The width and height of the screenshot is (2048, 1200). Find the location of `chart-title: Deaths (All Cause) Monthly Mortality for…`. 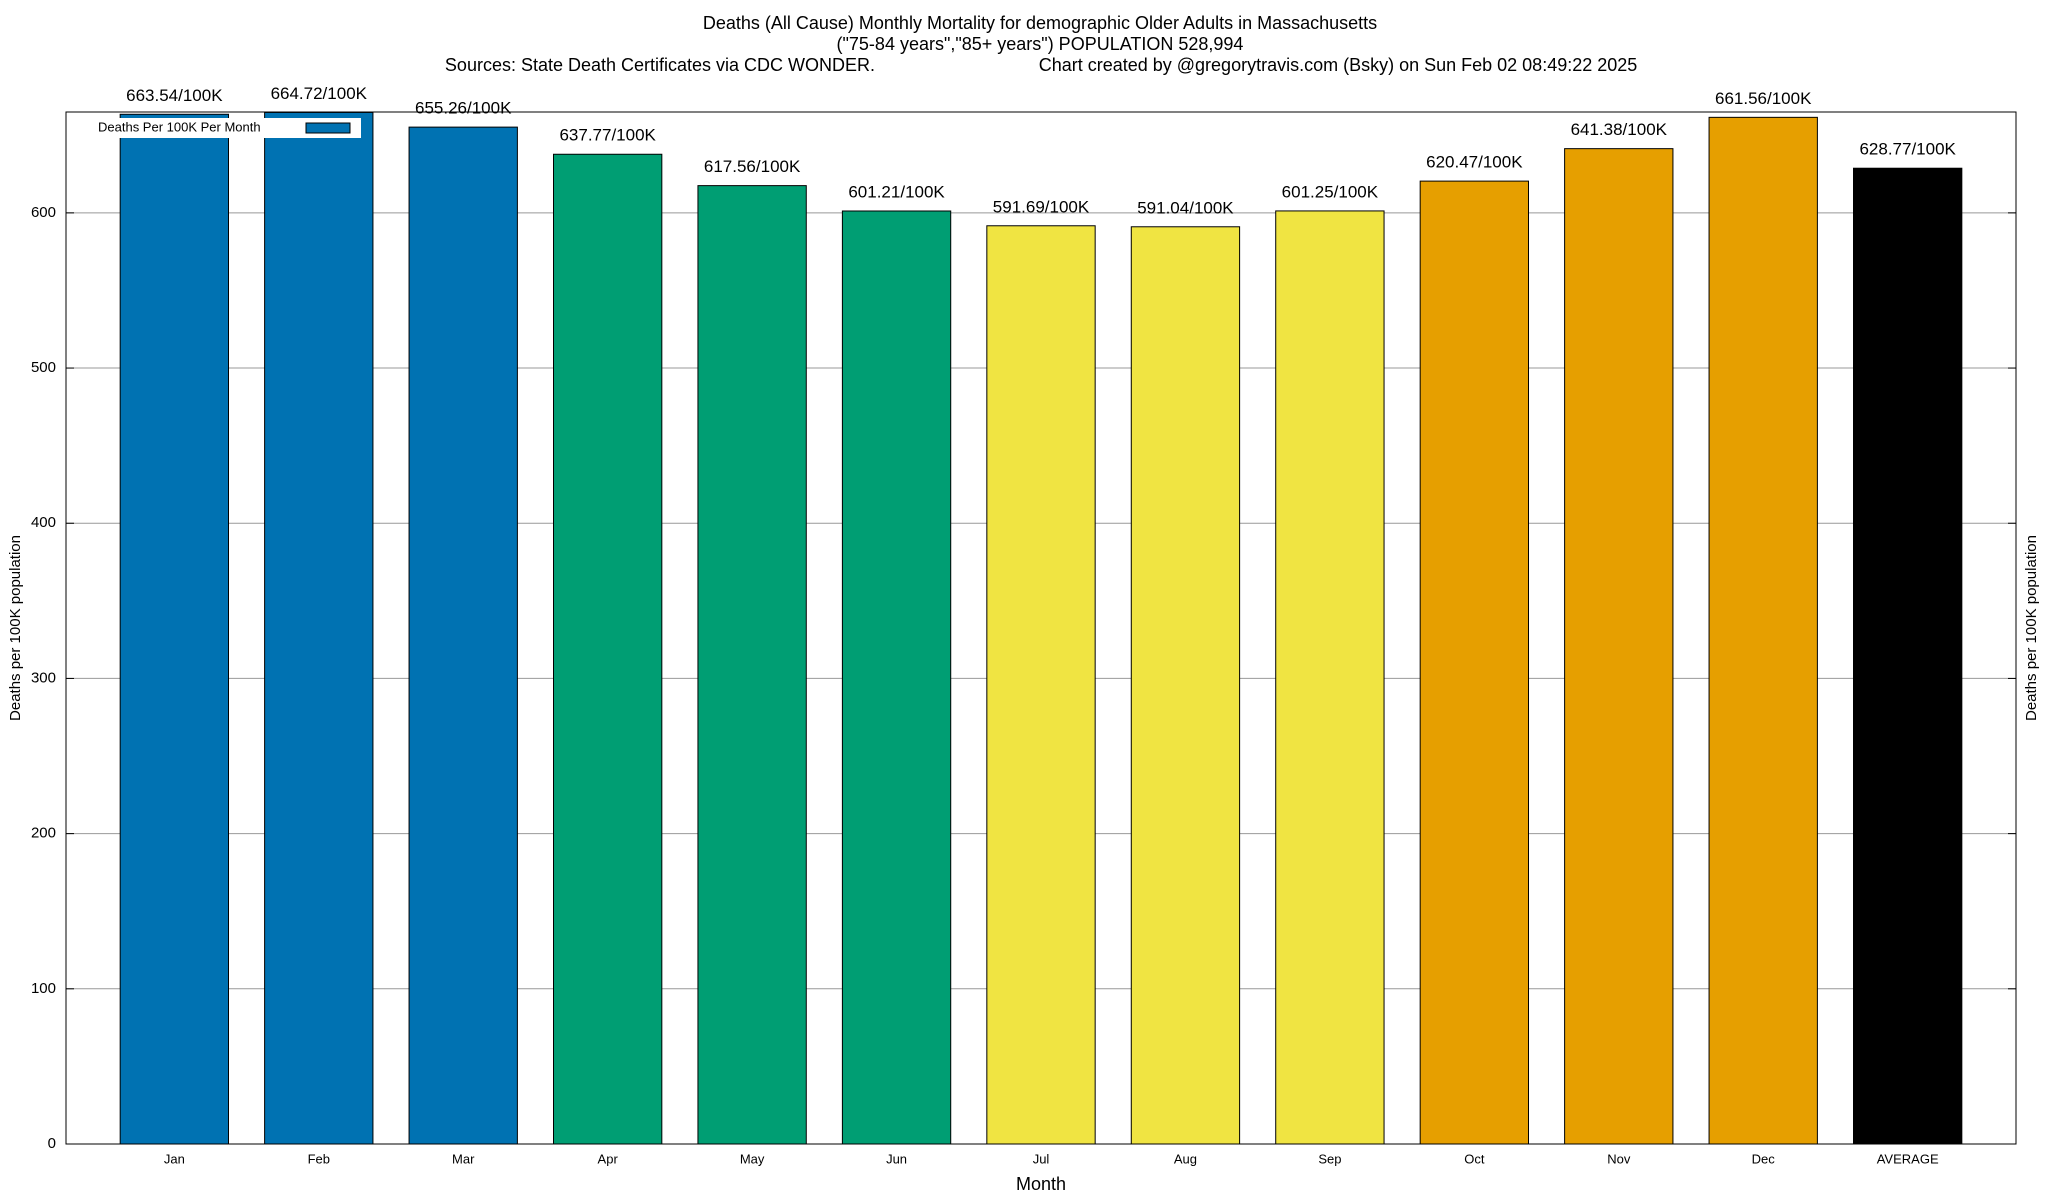

chart-title: Deaths (All Cause) Monthly Mortality for… is located at coordinates (1040, 23).